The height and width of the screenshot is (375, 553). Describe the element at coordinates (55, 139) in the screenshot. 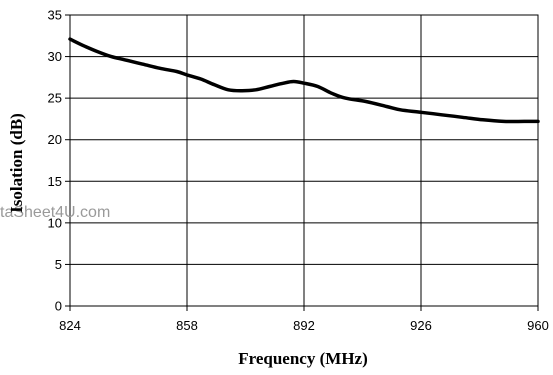

I see `y-tick-label-20: 20` at that location.